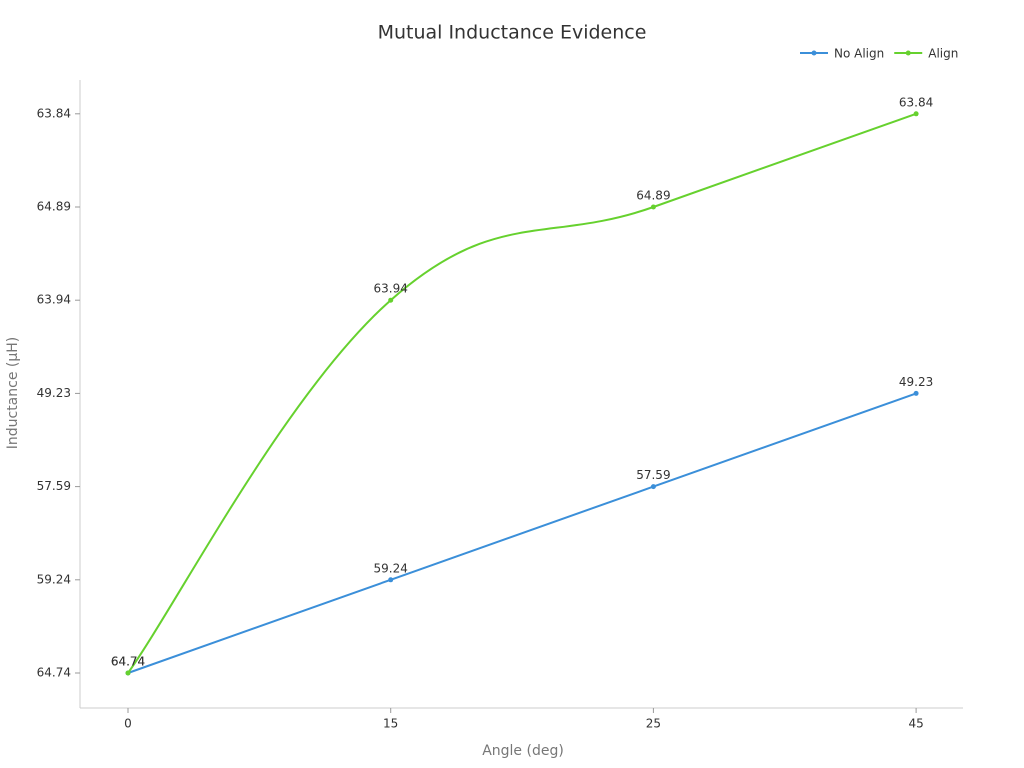  Describe the element at coordinates (916, 102) in the screenshot. I see `data-label: 63.84` at that location.